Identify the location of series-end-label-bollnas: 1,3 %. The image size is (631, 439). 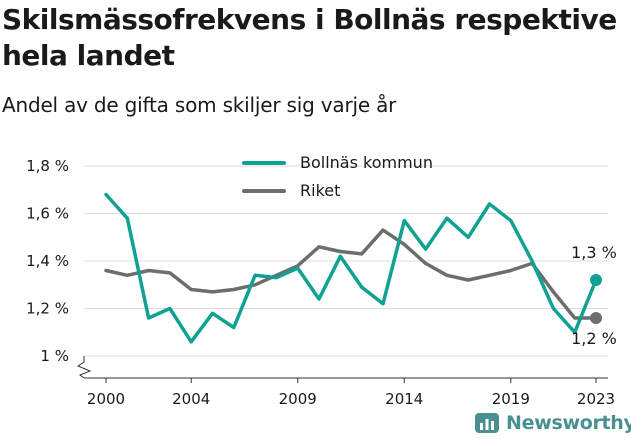
(594, 252).